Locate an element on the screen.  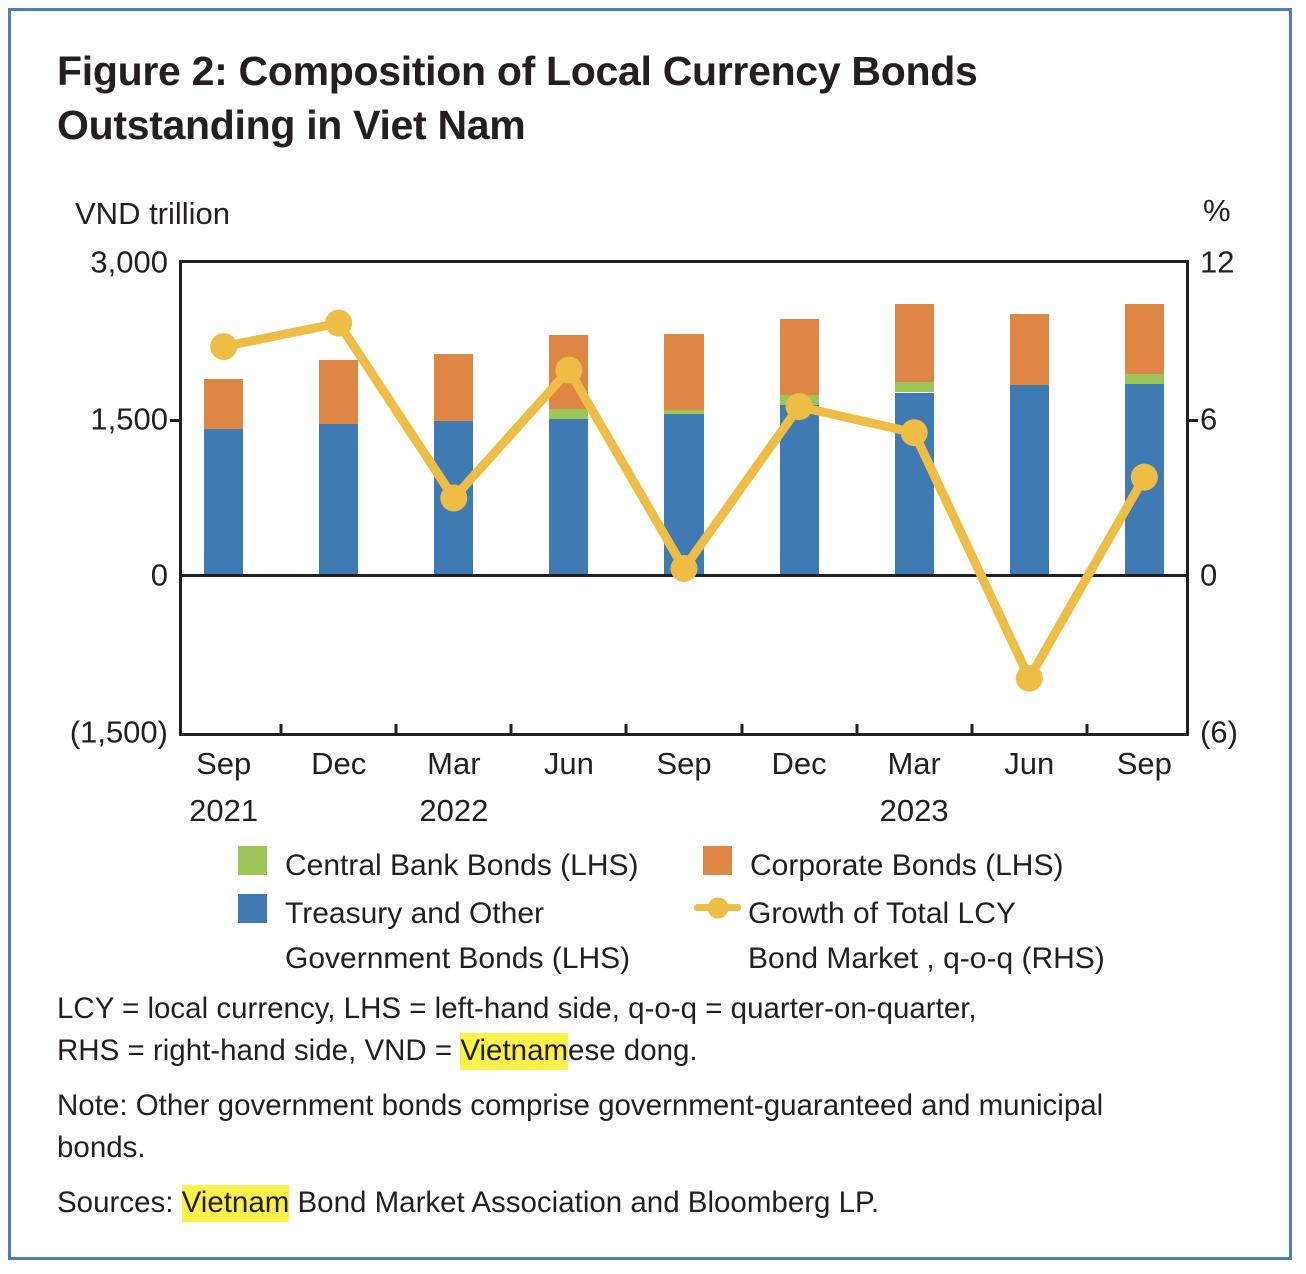
left-axis-tick-labels: 3,000 1,500 0 (1,500) is located at coordinates (84, 496).